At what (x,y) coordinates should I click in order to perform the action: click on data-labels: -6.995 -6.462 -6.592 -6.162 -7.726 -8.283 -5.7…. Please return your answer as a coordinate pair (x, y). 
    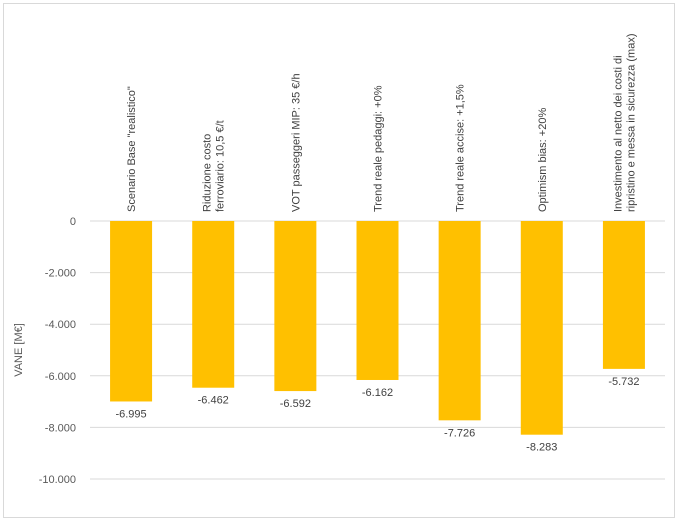
    Looking at the image, I should click on (377, 415).